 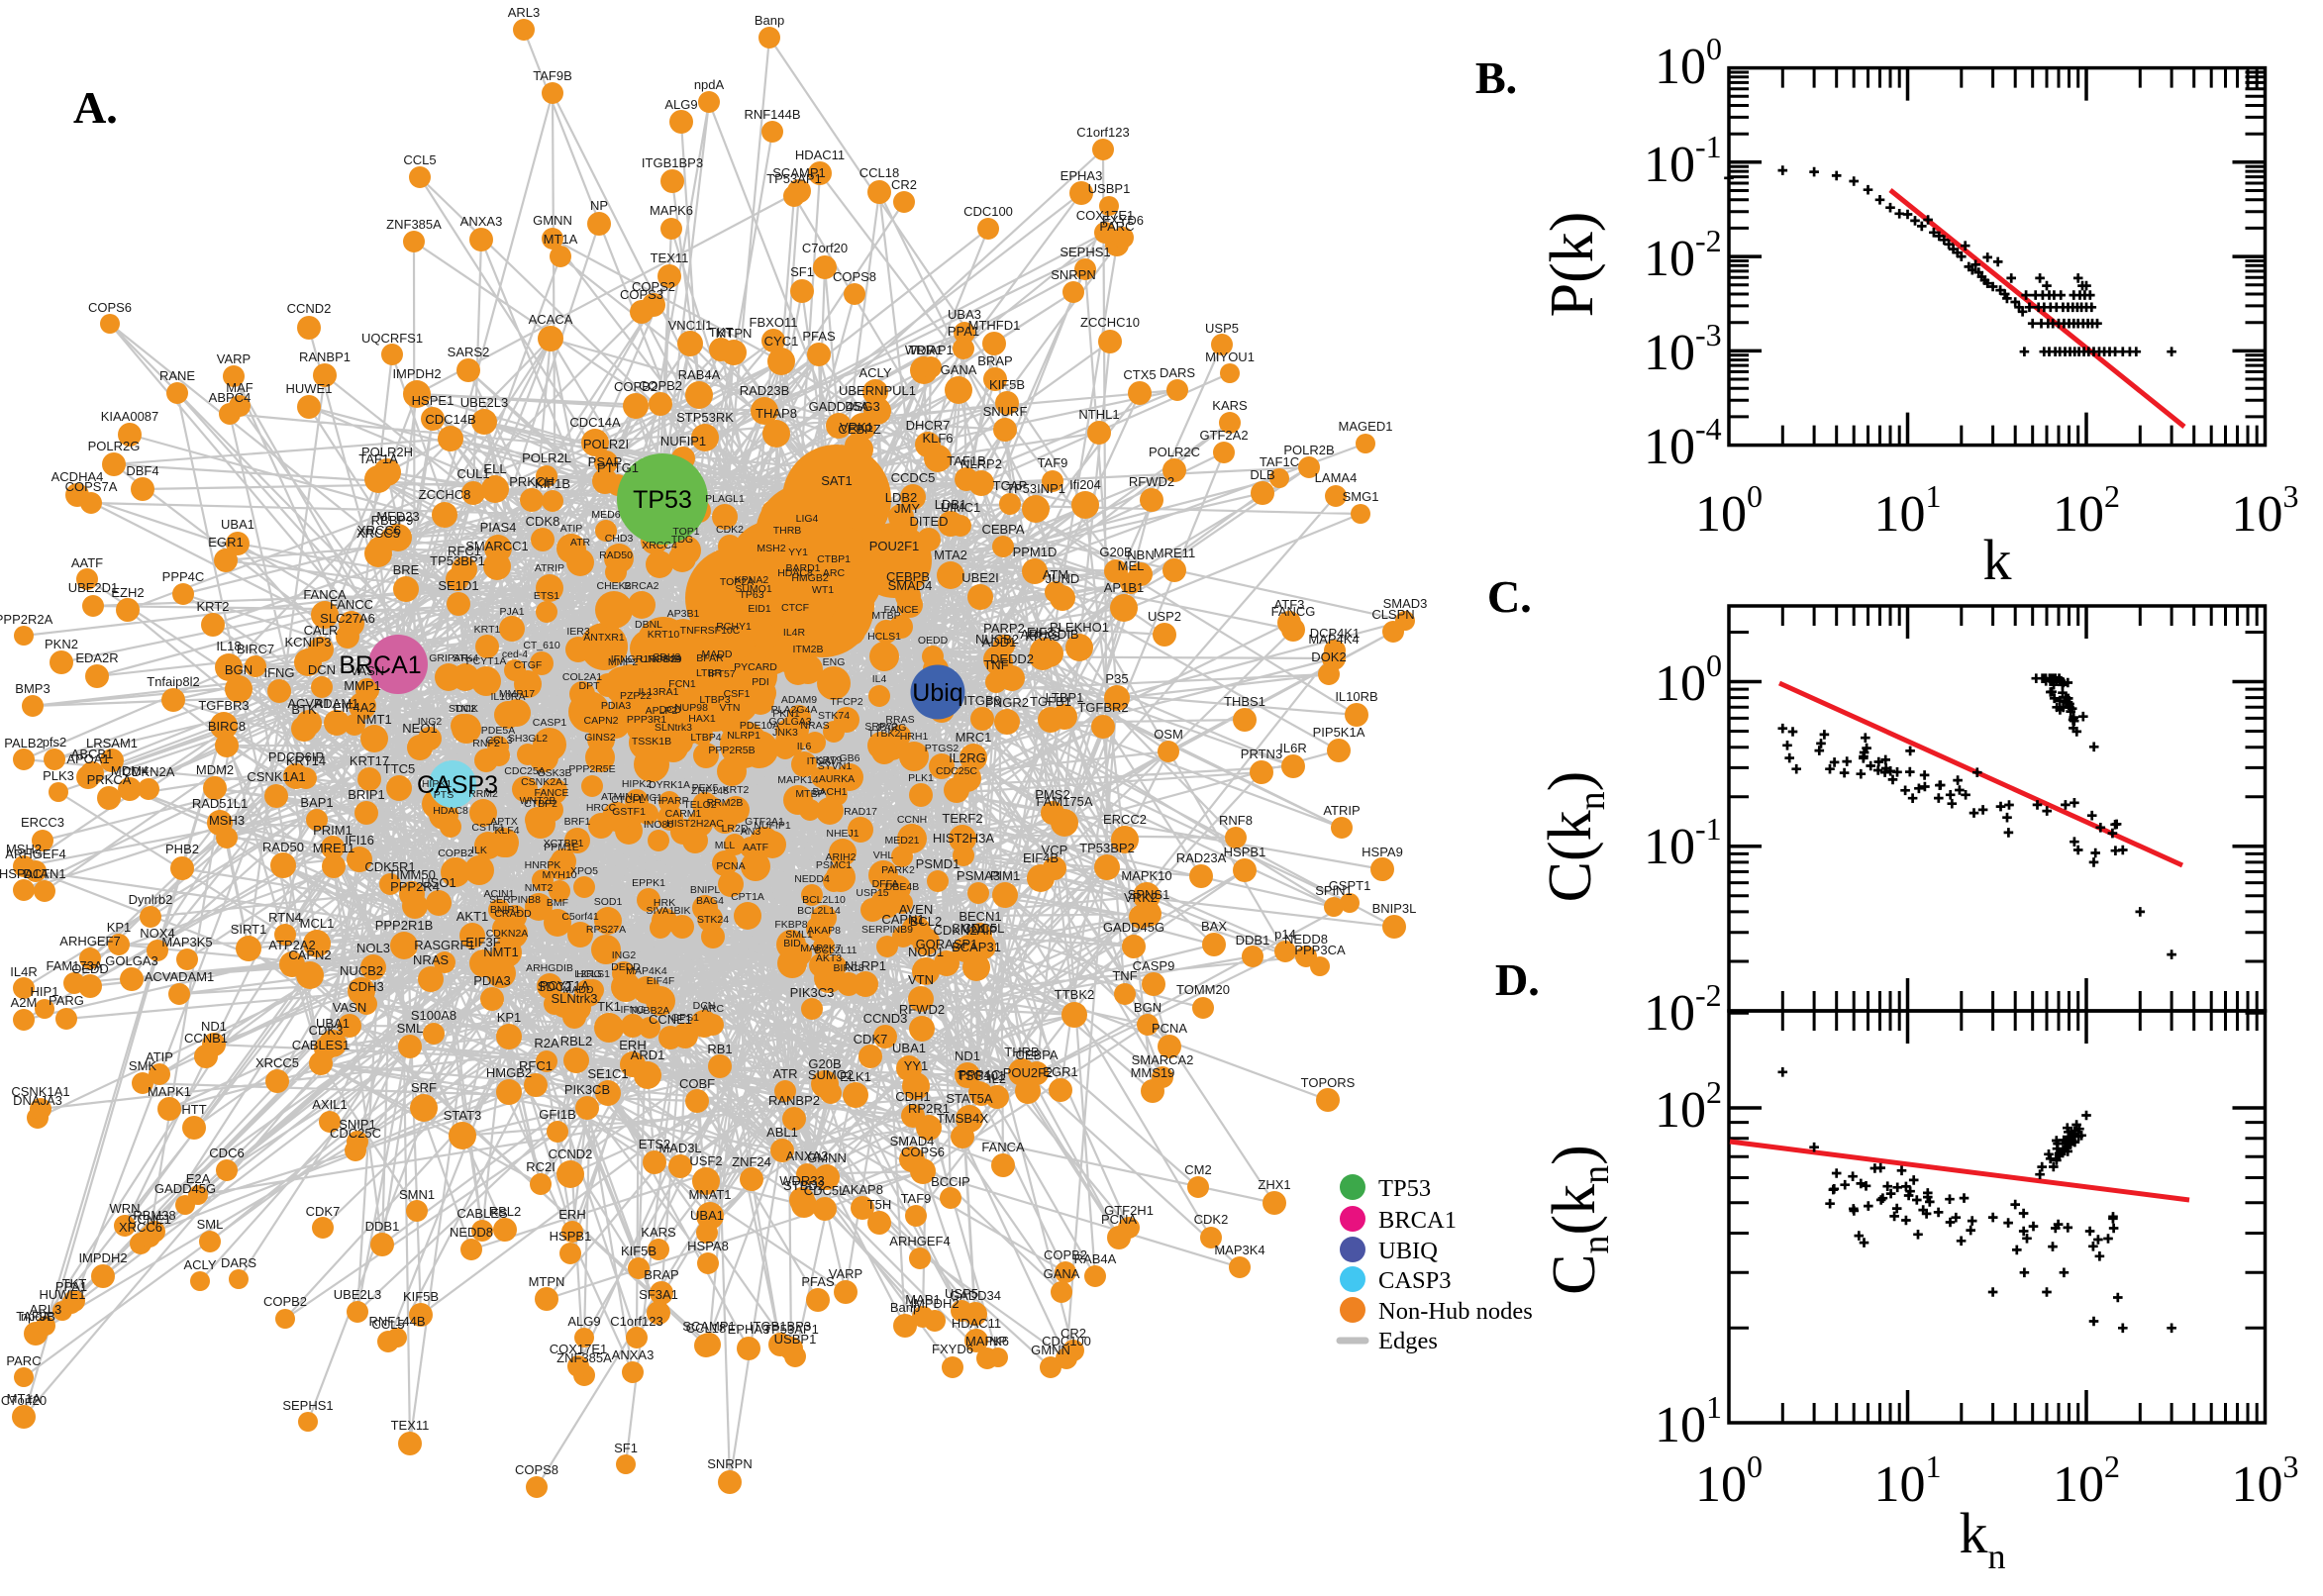 I want to click on svg-text: TNF, so click(x=996, y=664).